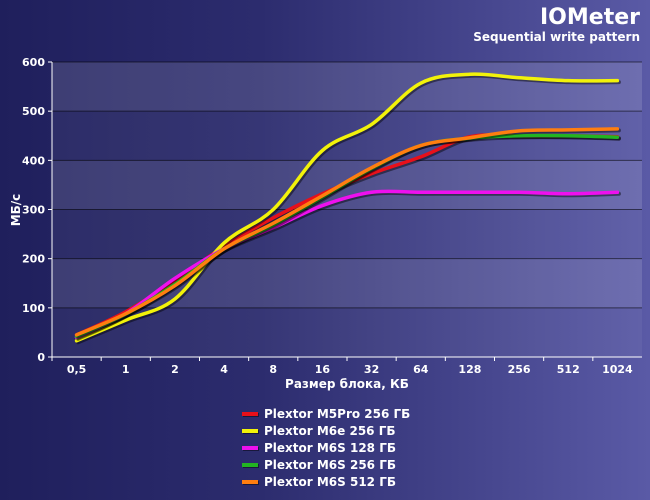 This screenshot has height=500, width=650. What do you see at coordinates (126, 369) in the screenshot?
I see `x-tick-label: 1` at bounding box center [126, 369].